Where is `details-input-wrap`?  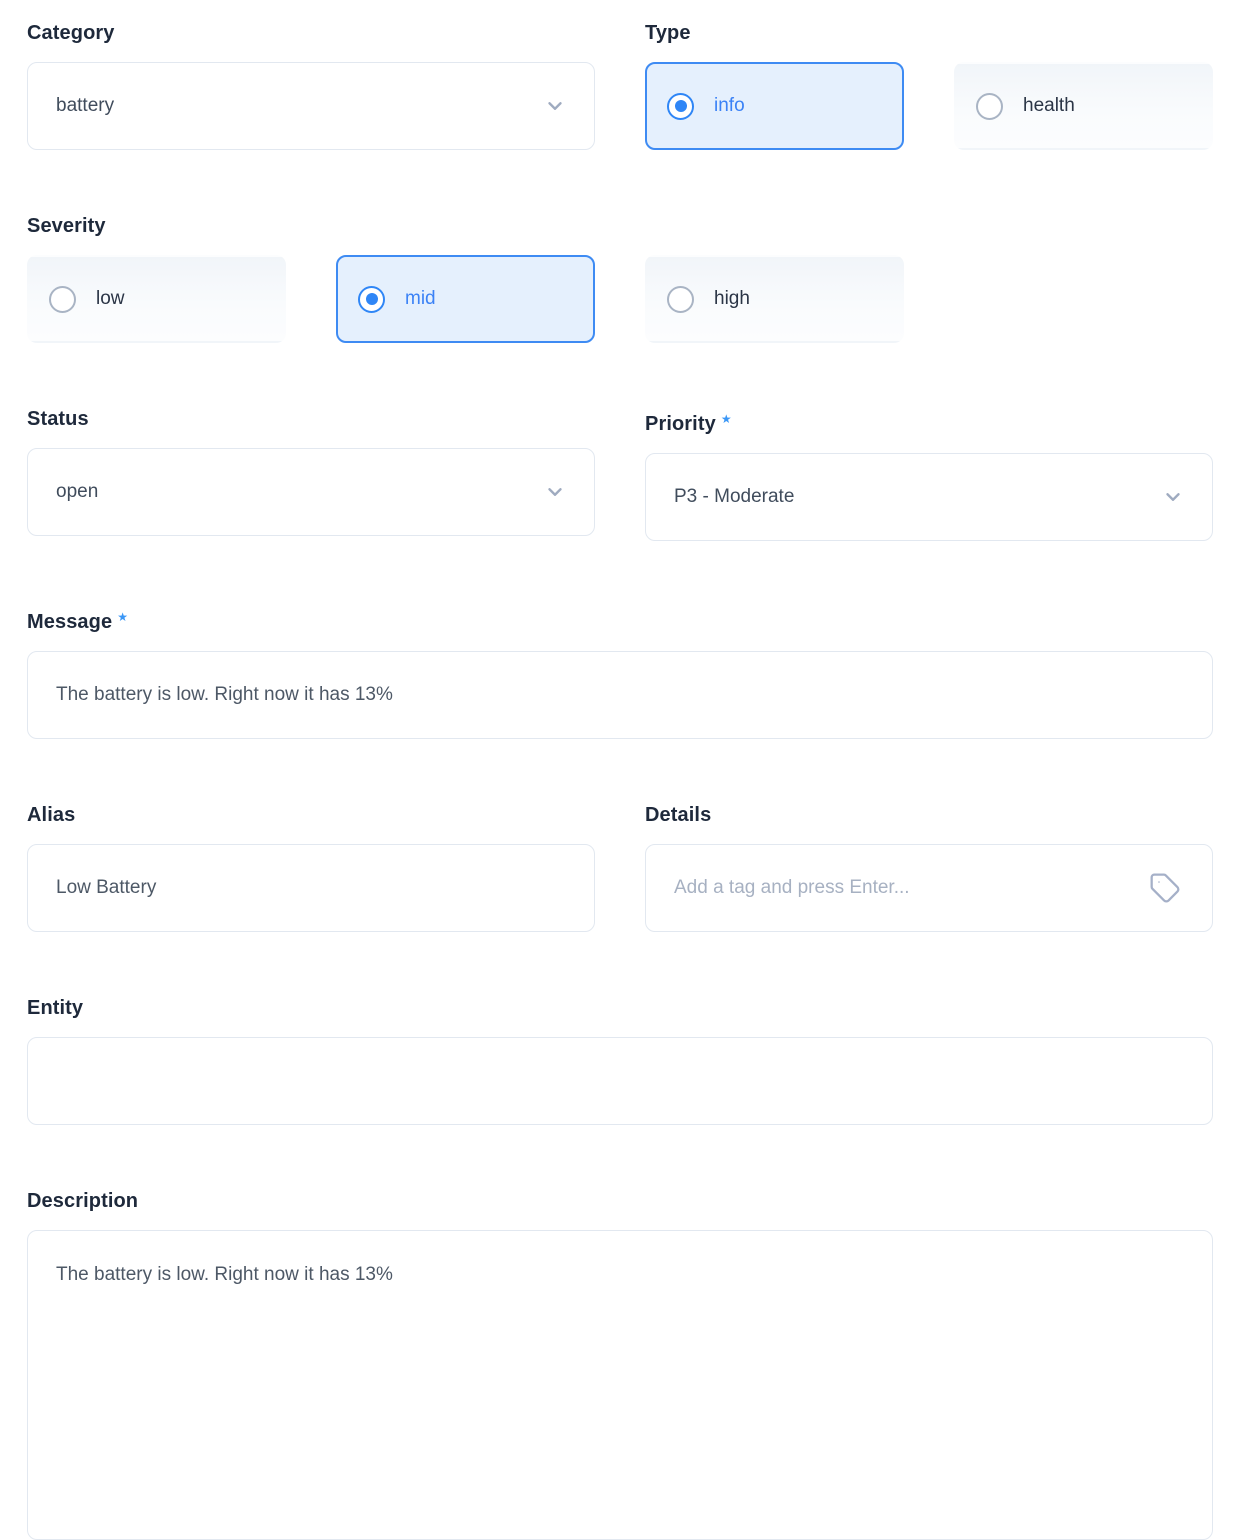 details-input-wrap is located at coordinates (929, 888).